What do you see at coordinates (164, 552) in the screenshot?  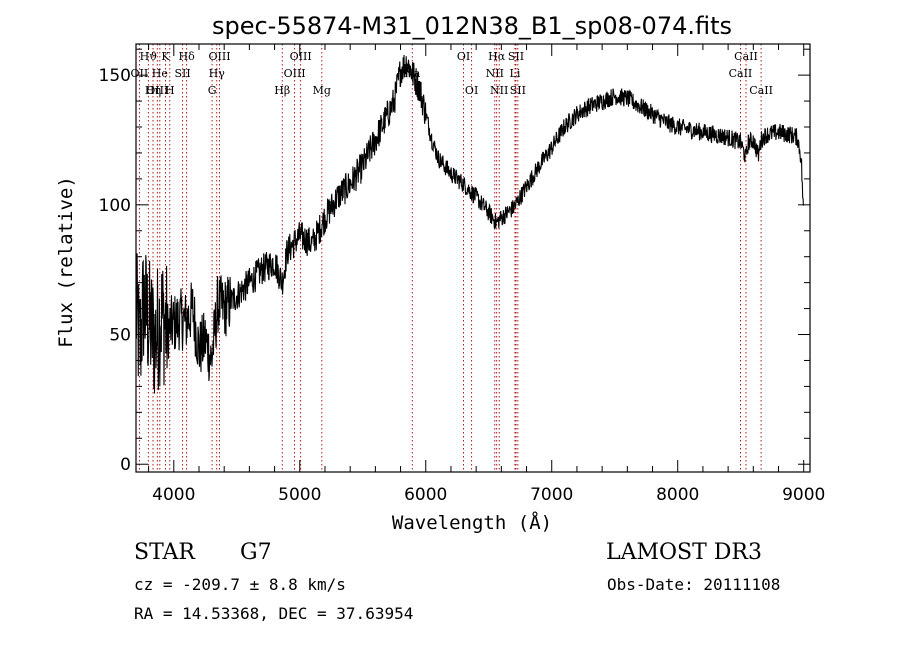 I see `object-class: STAR` at bounding box center [164, 552].